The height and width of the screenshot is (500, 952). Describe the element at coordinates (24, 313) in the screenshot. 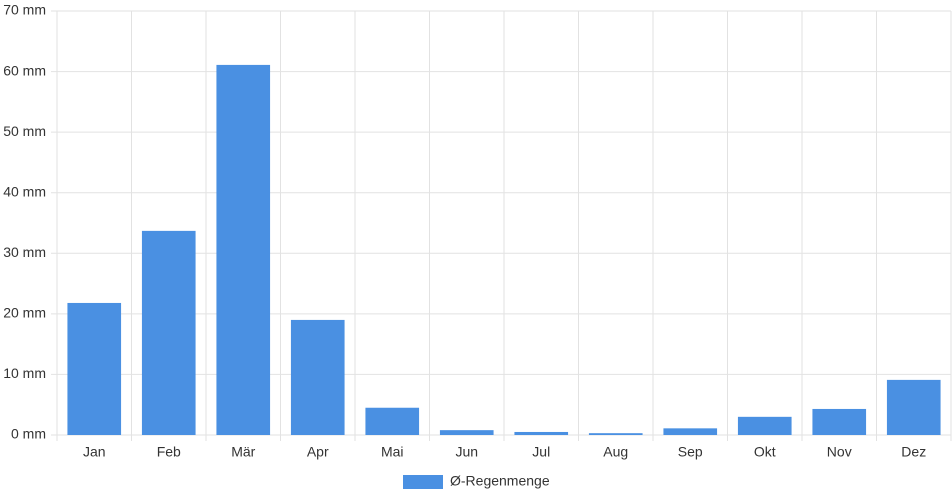

I see `y-tick-label: 20 mm` at that location.